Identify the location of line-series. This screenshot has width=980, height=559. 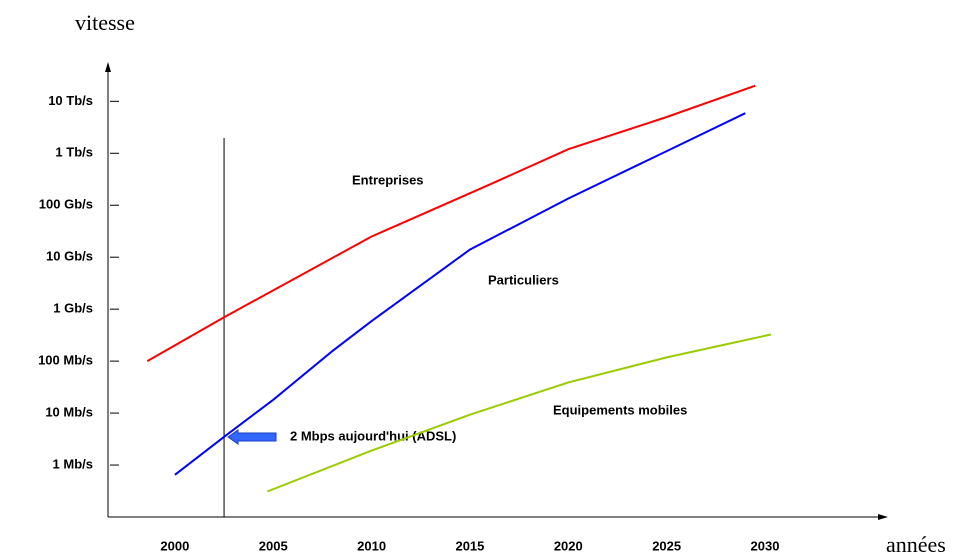
(519, 413).